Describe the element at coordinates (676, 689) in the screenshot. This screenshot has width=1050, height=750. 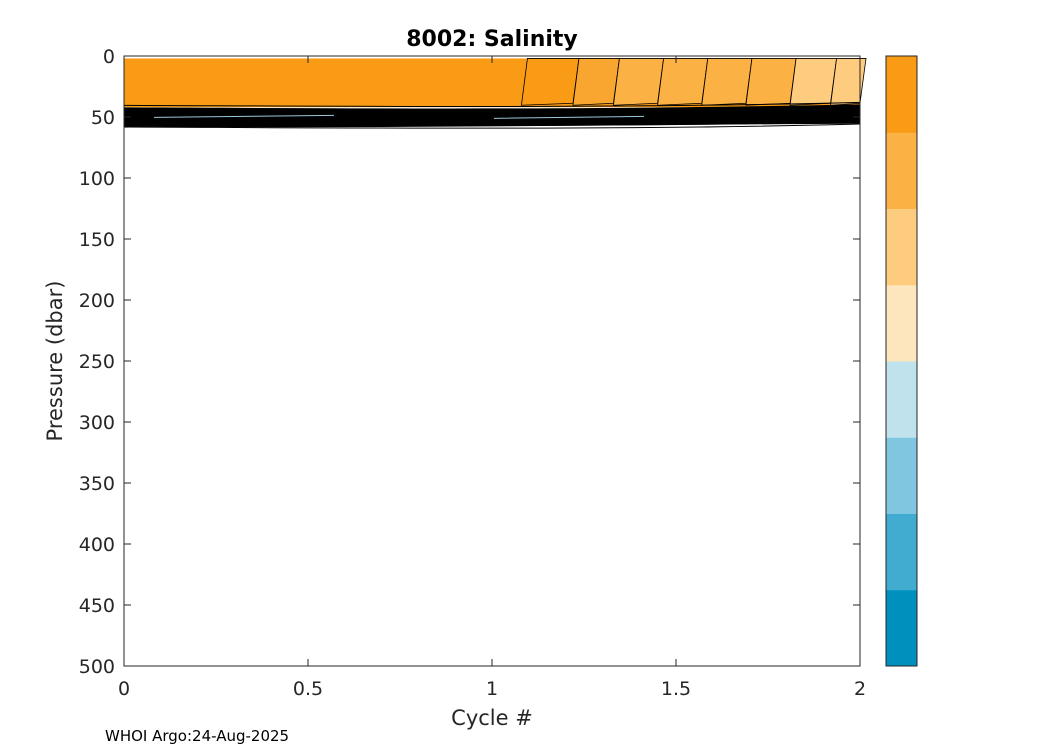
I see `x-tick-label: 1.5` at that location.